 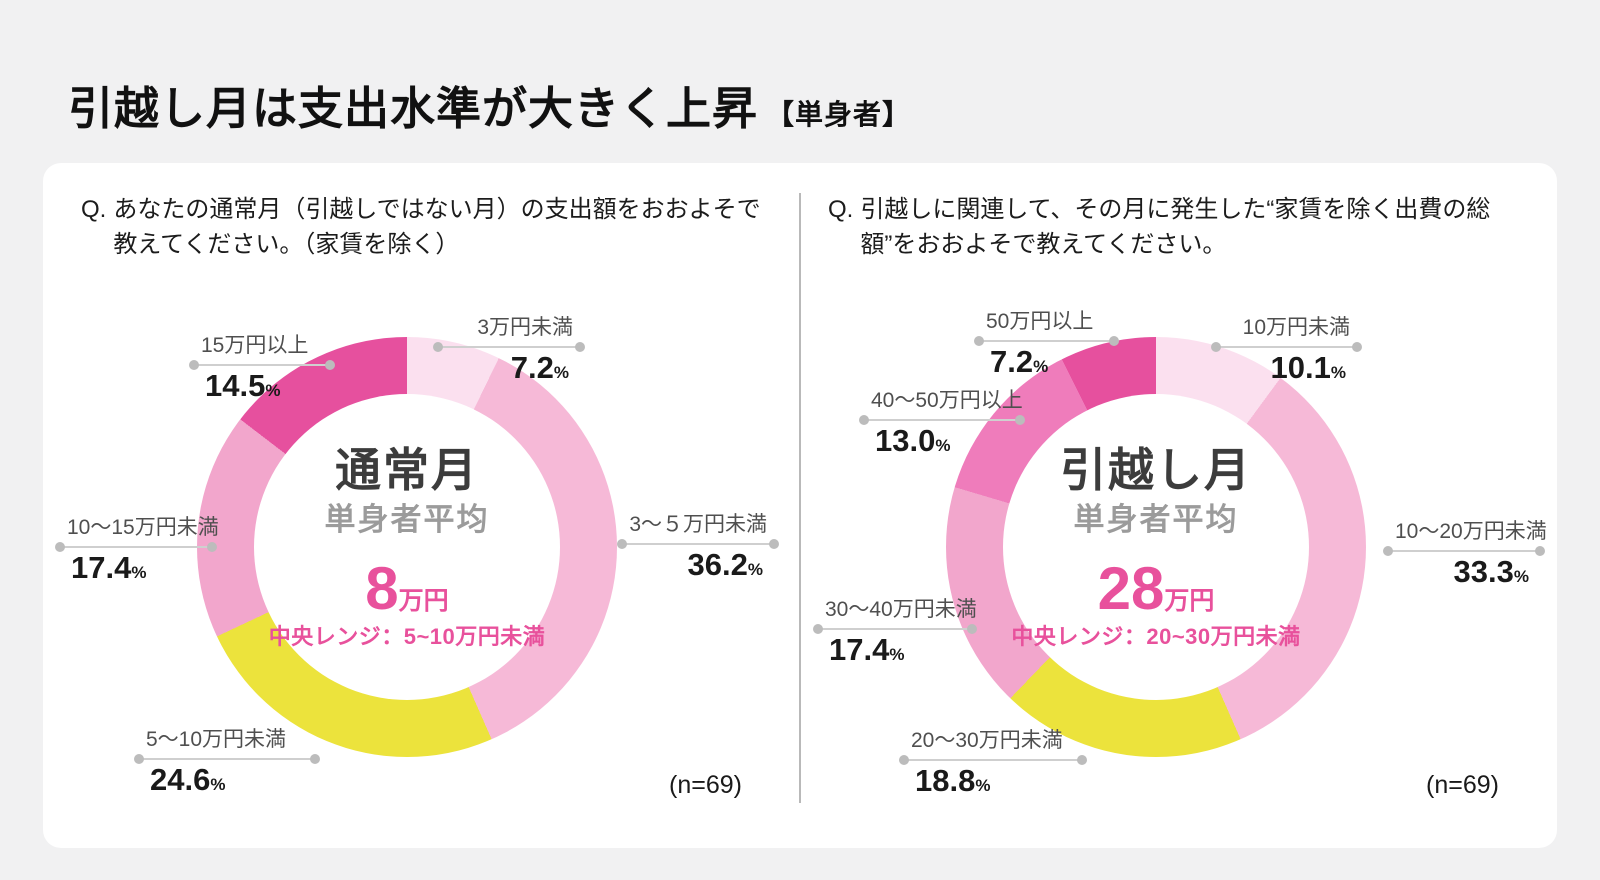 I want to click on panel-divider, so click(x=800, y=498).